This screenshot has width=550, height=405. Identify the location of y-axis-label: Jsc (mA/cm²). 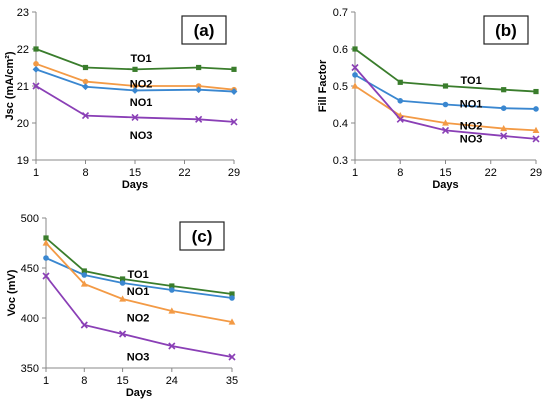
(10, 85).